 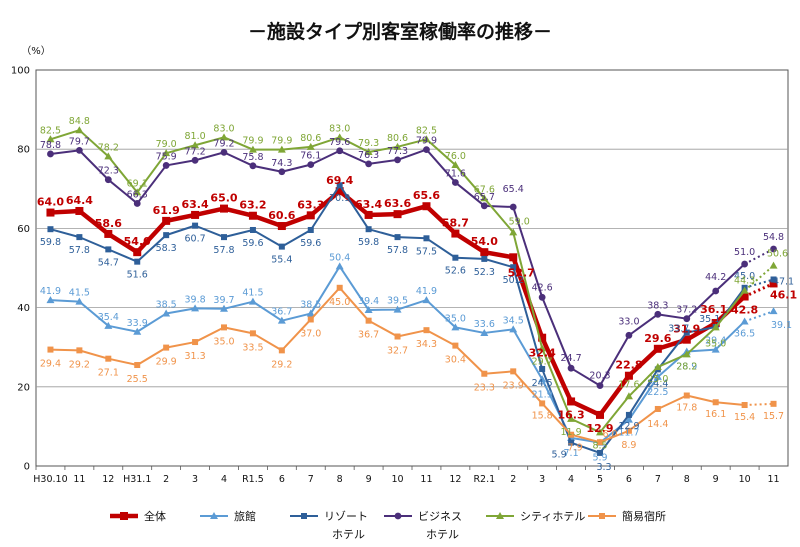 What do you see at coordinates (657, 392) in the screenshot?
I see `data-label: 22.5` at bounding box center [657, 392].